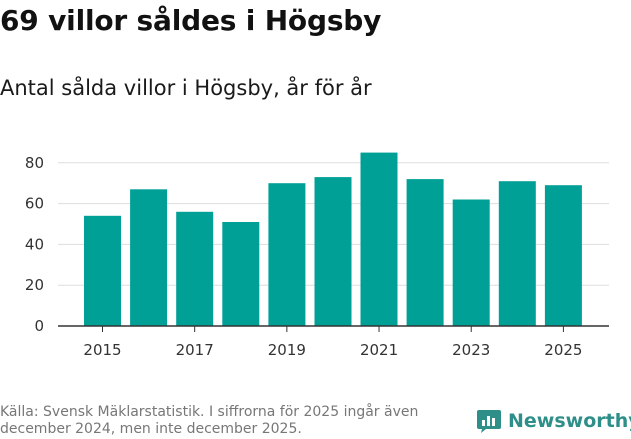 The image size is (631, 439). Describe the element at coordinates (471, 262) in the screenshot. I see `bar-2023` at that location.